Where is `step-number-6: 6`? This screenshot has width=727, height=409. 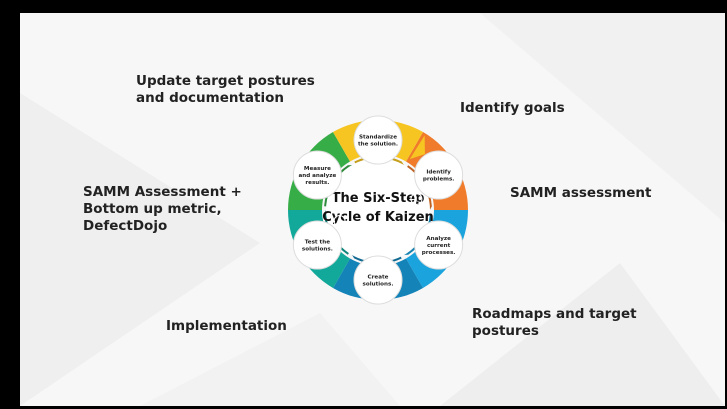 step-number-6: 6 is located at coordinates (387, 172).